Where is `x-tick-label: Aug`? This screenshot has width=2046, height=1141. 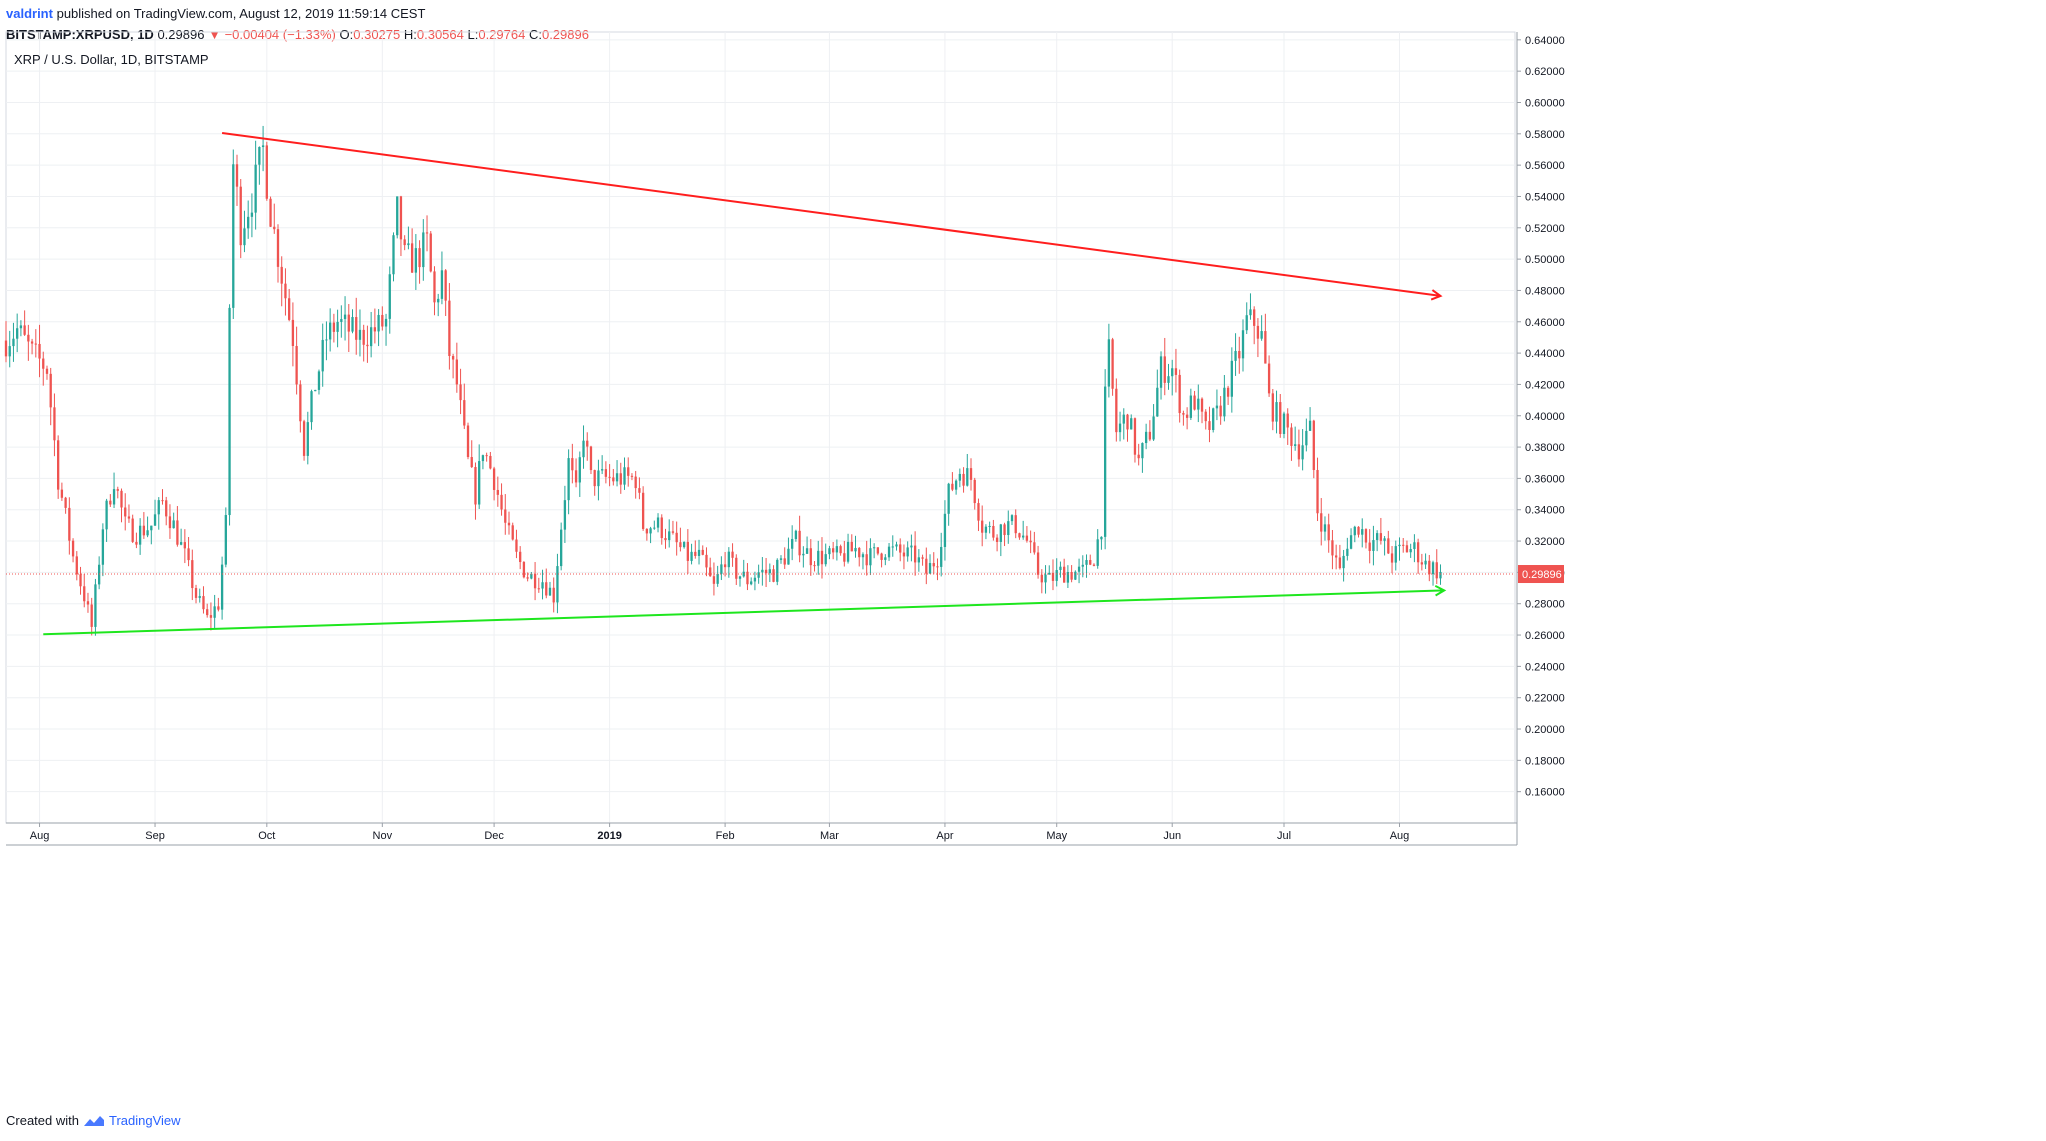 x-tick-label: Aug is located at coordinates (40, 836).